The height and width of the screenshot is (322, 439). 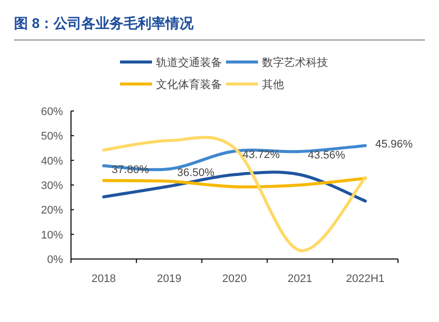 What do you see at coordinates (394, 144) in the screenshot?
I see `data-label: 45.96%` at bounding box center [394, 144].